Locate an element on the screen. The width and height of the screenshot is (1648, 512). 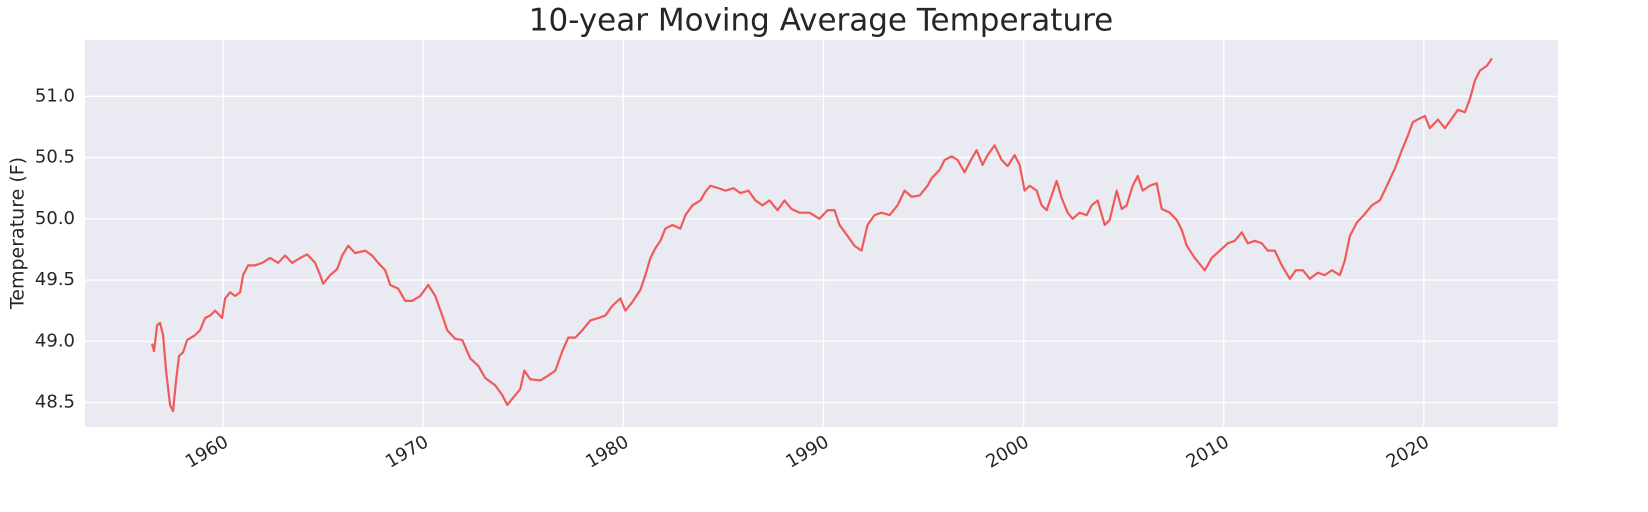
x-tick-label: 1980 is located at coordinates (607, 451).